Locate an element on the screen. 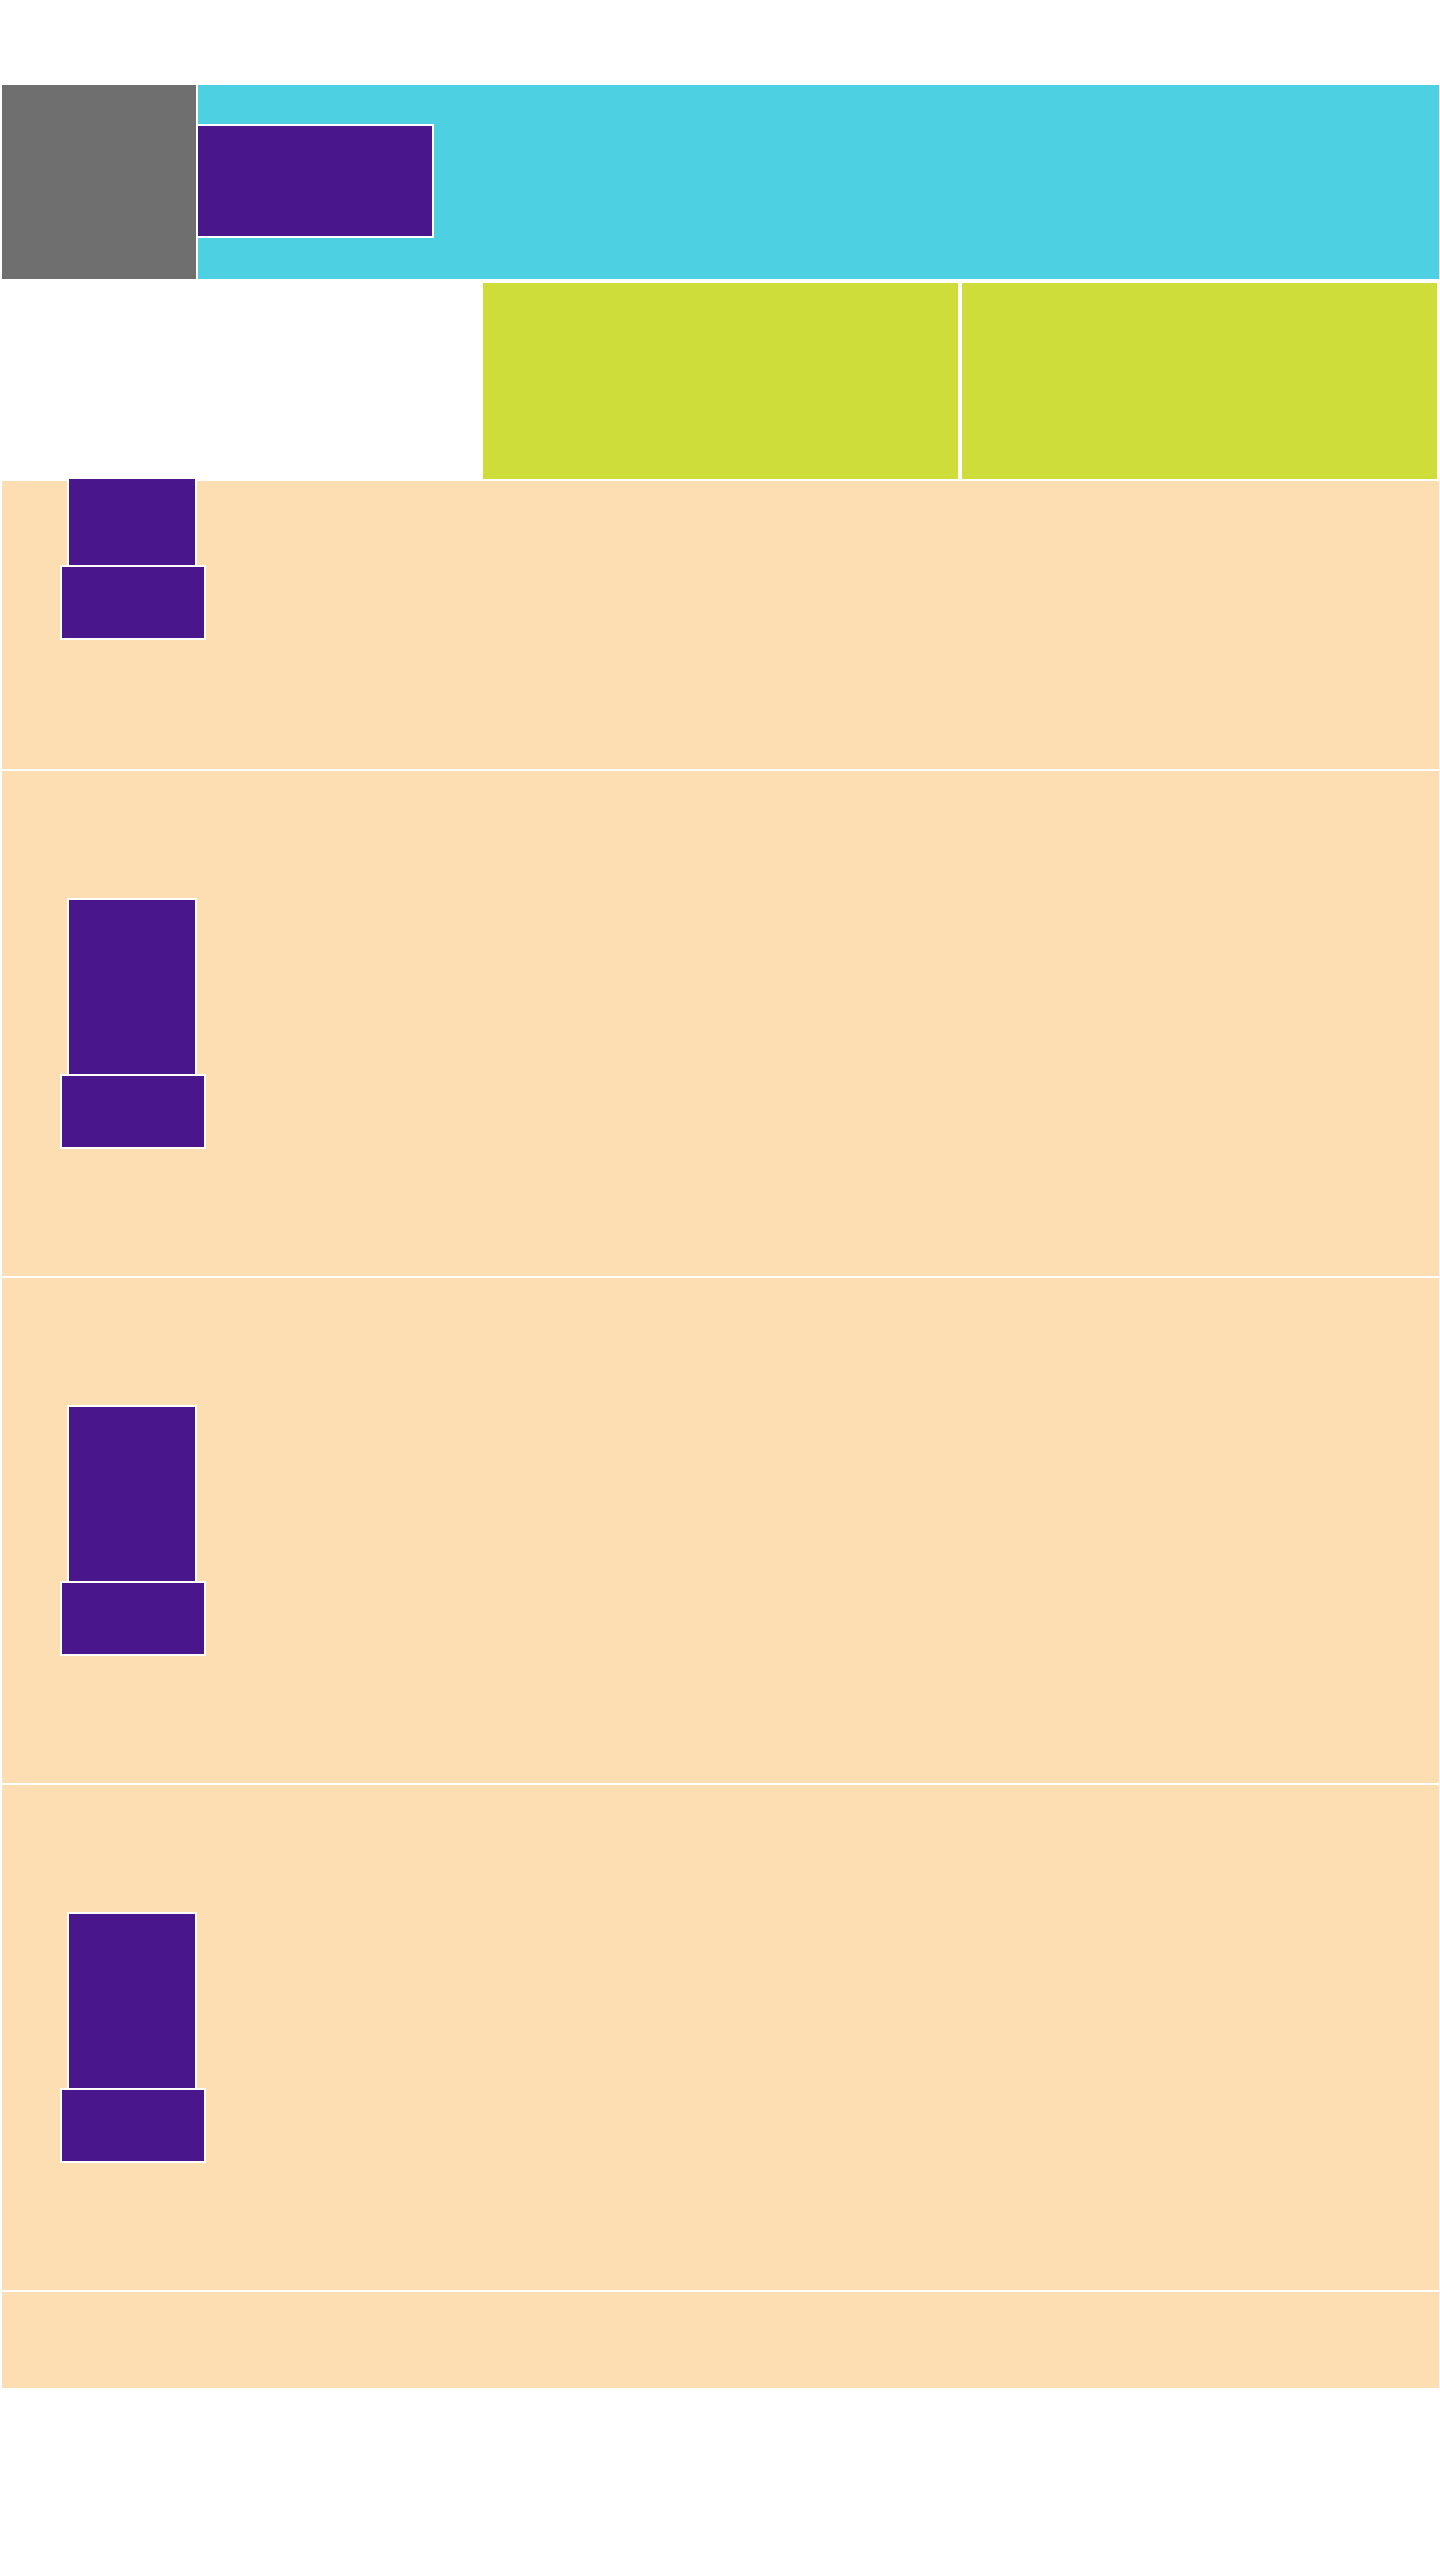 The image size is (1440, 2560). header-left-panel is located at coordinates (99, 182).